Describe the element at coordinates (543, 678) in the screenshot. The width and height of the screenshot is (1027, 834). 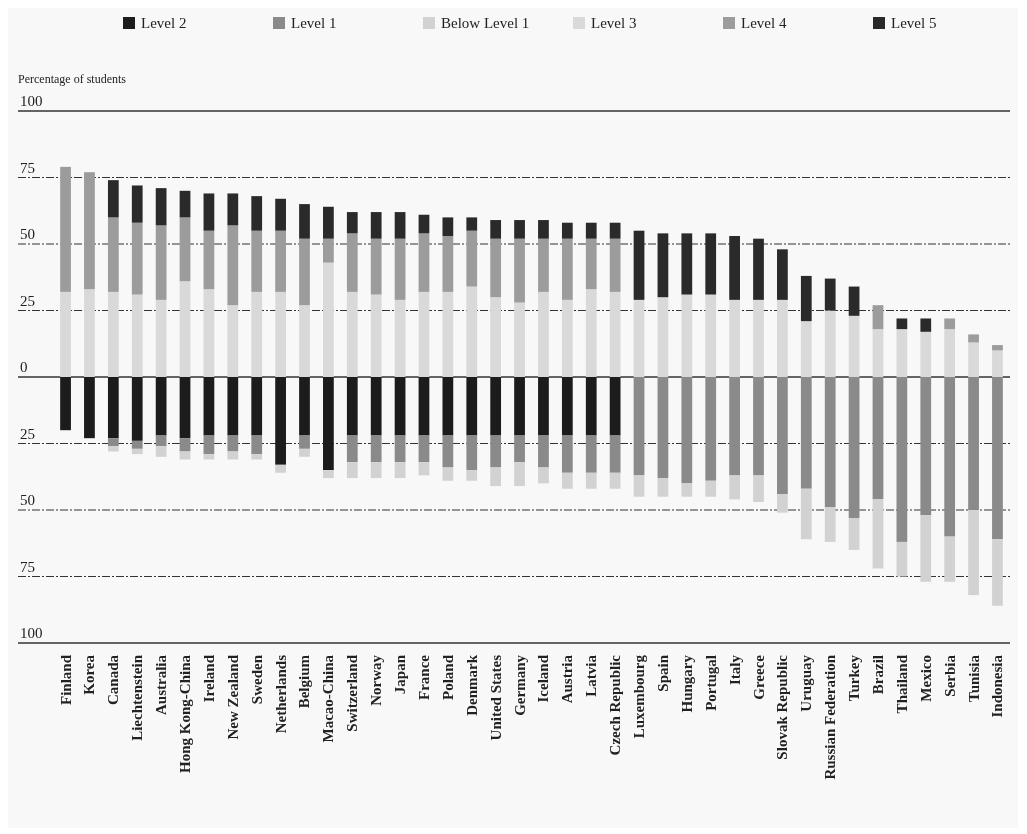
I see `x-tick-label: Iceland` at that location.